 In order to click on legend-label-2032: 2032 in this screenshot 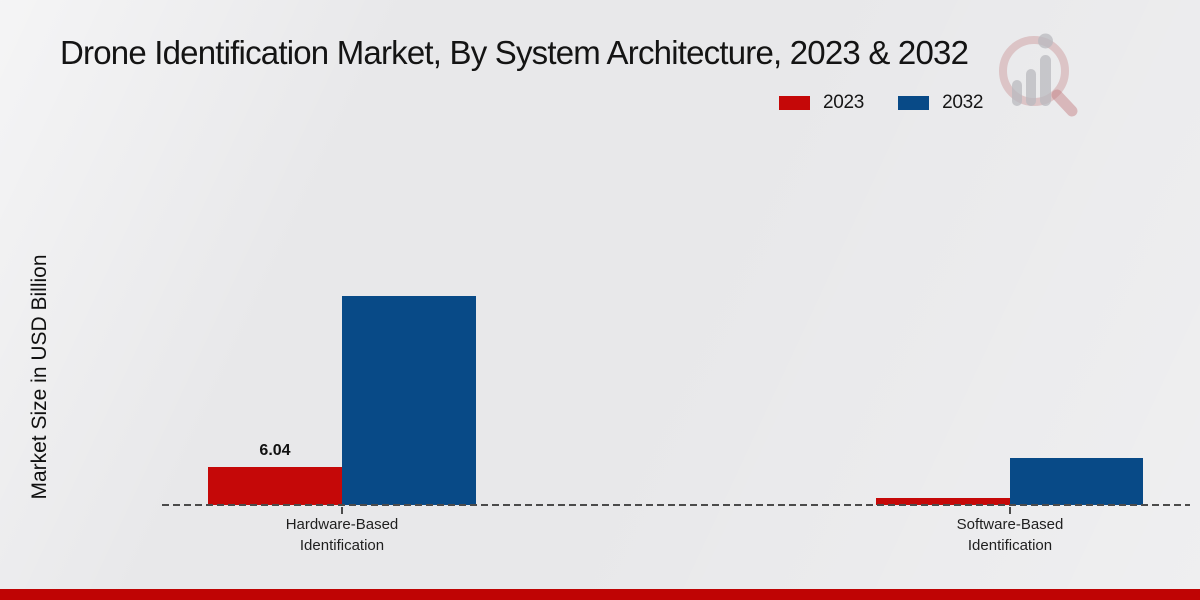, I will do `click(963, 102)`.